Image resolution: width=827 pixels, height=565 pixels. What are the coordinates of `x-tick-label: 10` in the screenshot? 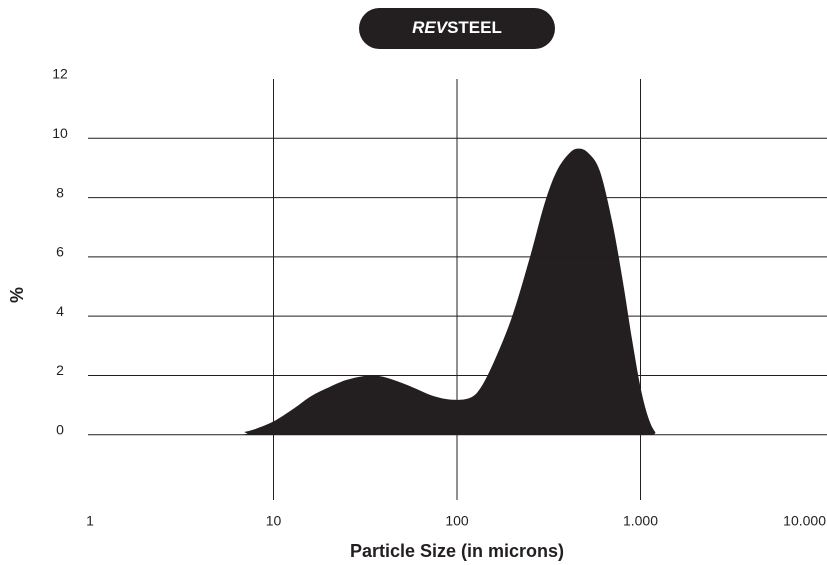 It's located at (274, 521).